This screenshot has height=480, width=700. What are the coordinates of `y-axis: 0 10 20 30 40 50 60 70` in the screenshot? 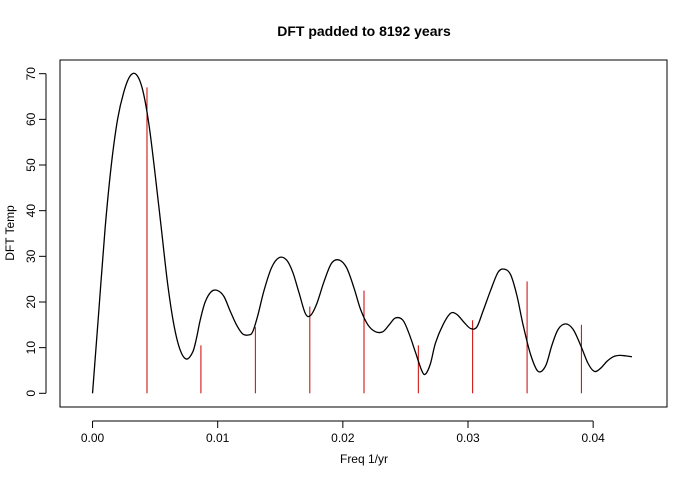 It's located at (35, 232).